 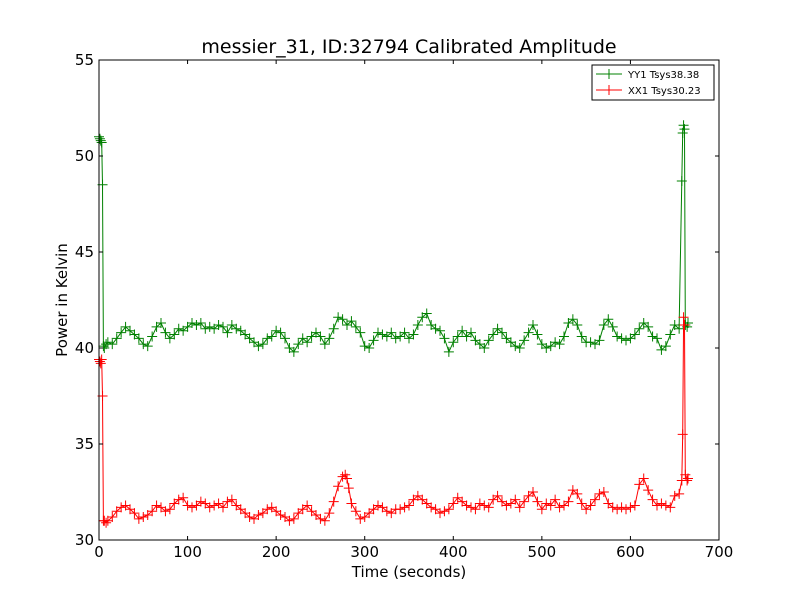 I want to click on x-tick-label: 500, so click(x=542, y=552).